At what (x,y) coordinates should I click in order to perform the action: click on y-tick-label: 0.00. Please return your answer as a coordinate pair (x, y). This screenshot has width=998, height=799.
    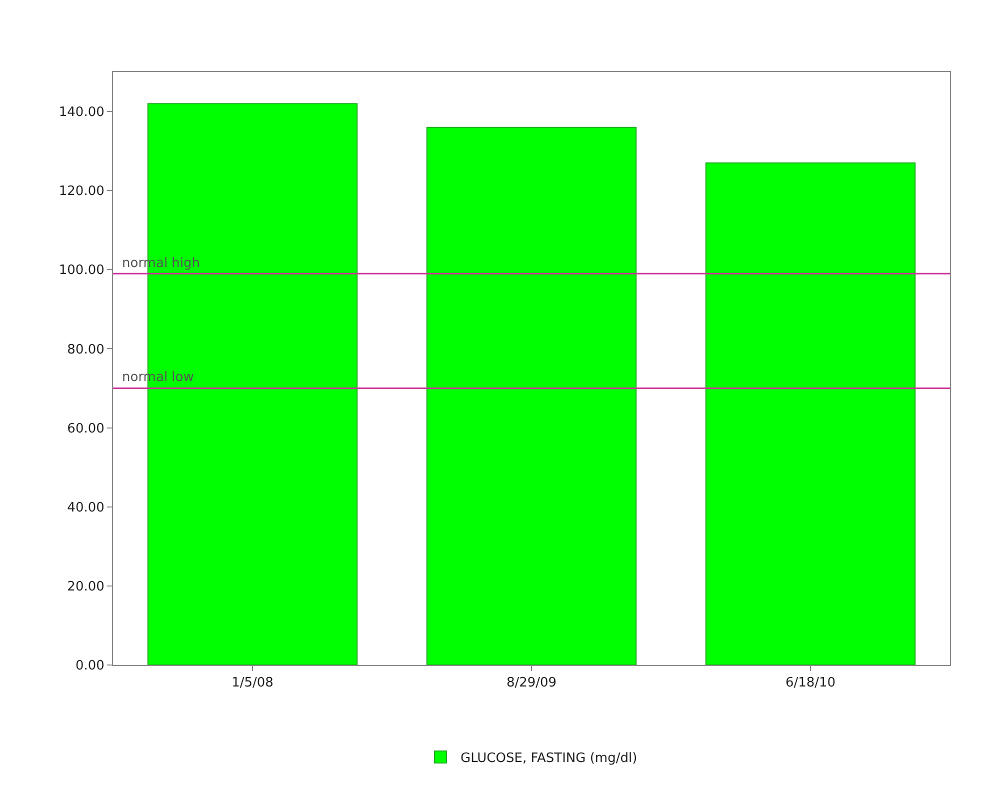
    Looking at the image, I should click on (89, 666).